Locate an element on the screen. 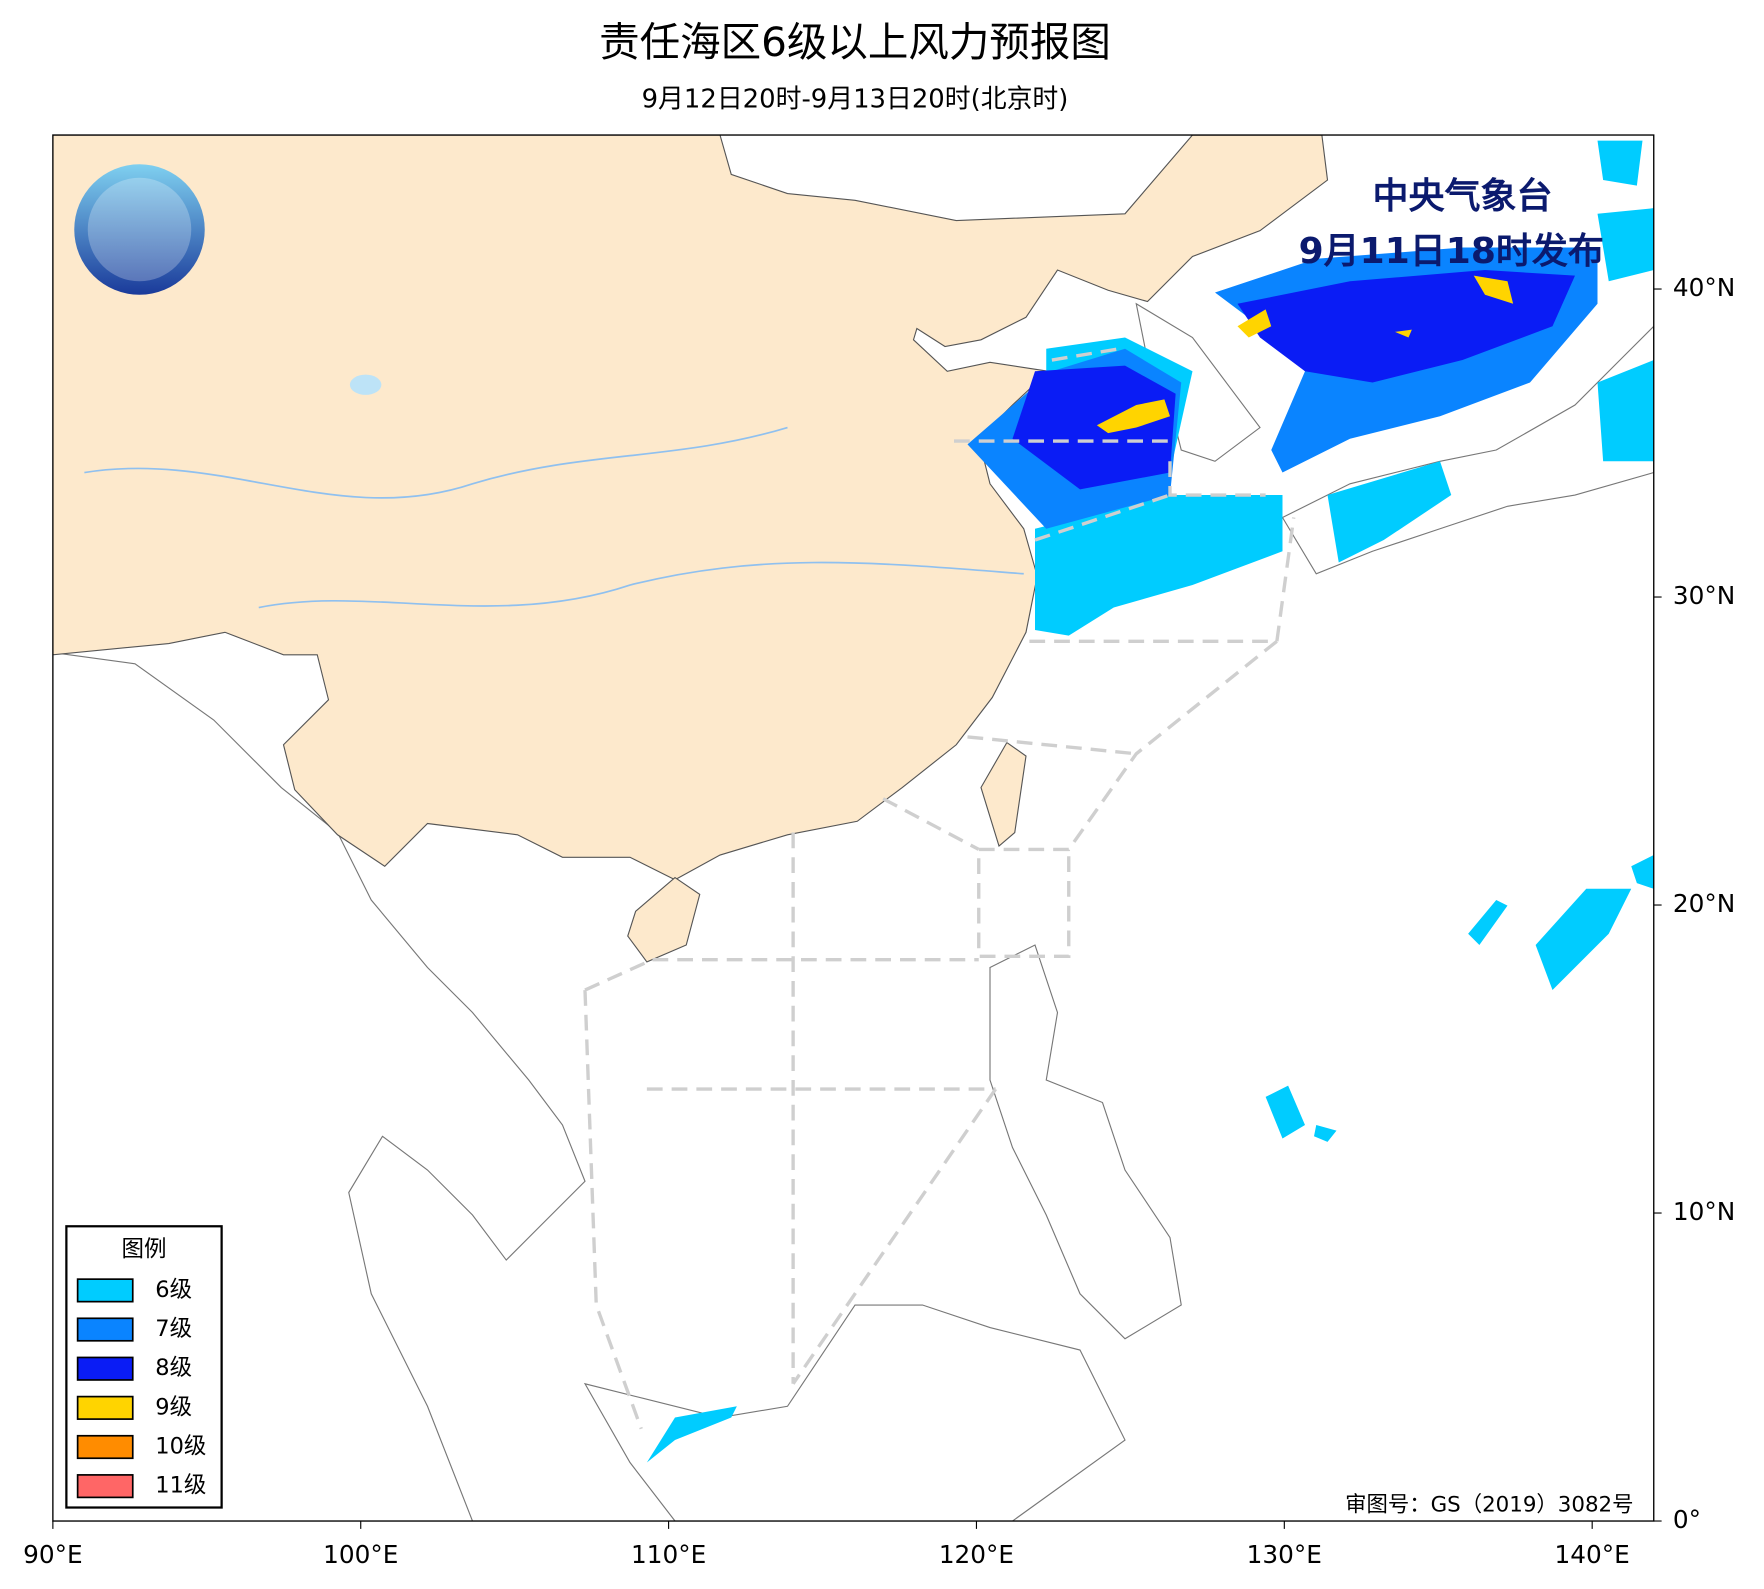 Image resolution: width=1764 pixels, height=1589 pixels. approval-number: 审图号：GS（2019）3082号 is located at coordinates (1489, 1504).